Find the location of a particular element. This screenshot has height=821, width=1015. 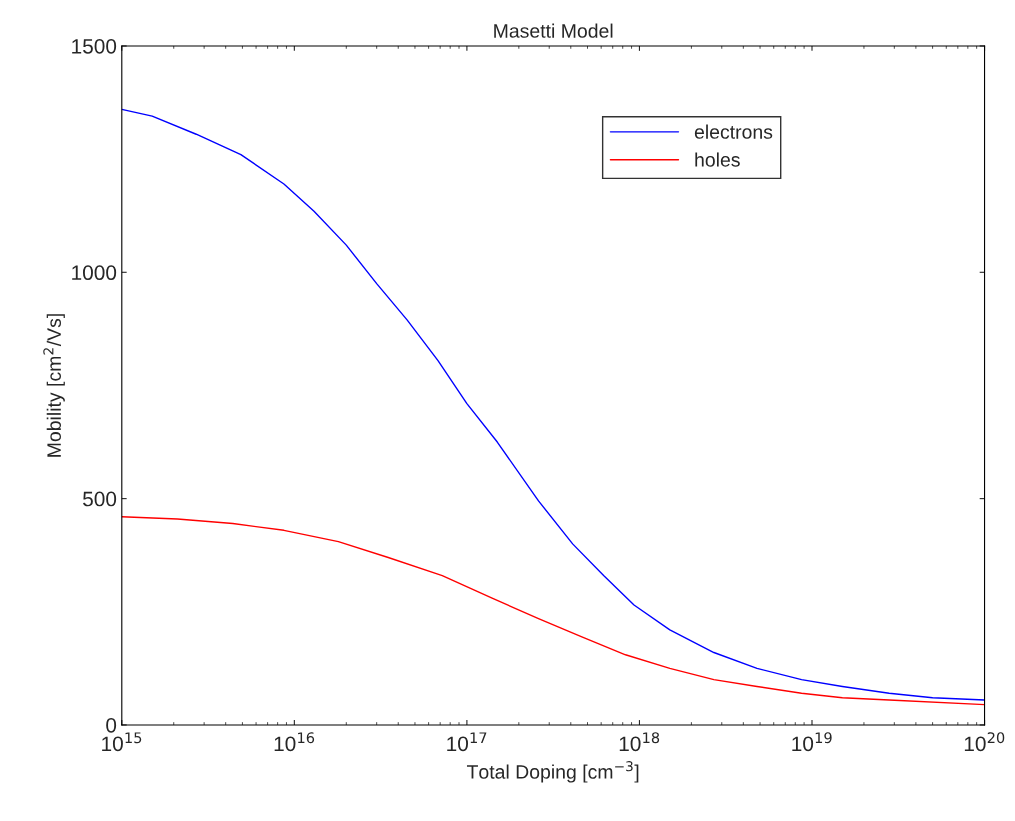

legend-label: electrons is located at coordinates (733, 131).